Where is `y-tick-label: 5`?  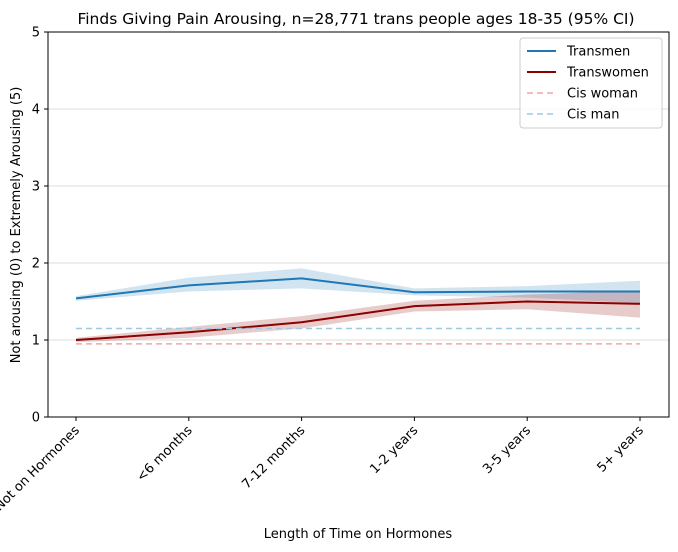
y-tick-label: 5 is located at coordinates (36, 33).